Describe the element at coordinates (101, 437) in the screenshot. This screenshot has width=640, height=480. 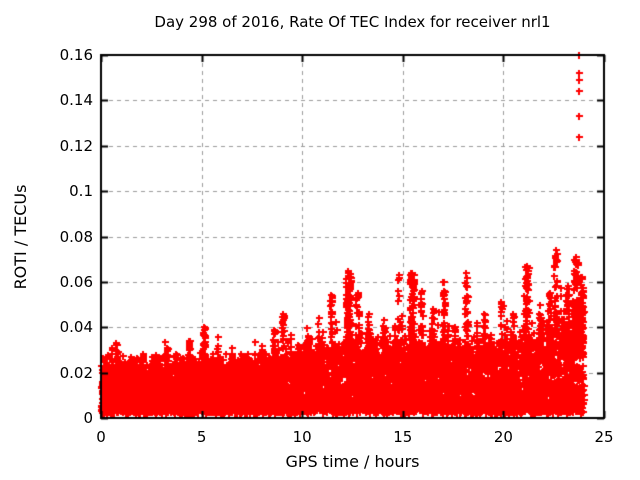
I see `x-tick-label: 0` at that location.